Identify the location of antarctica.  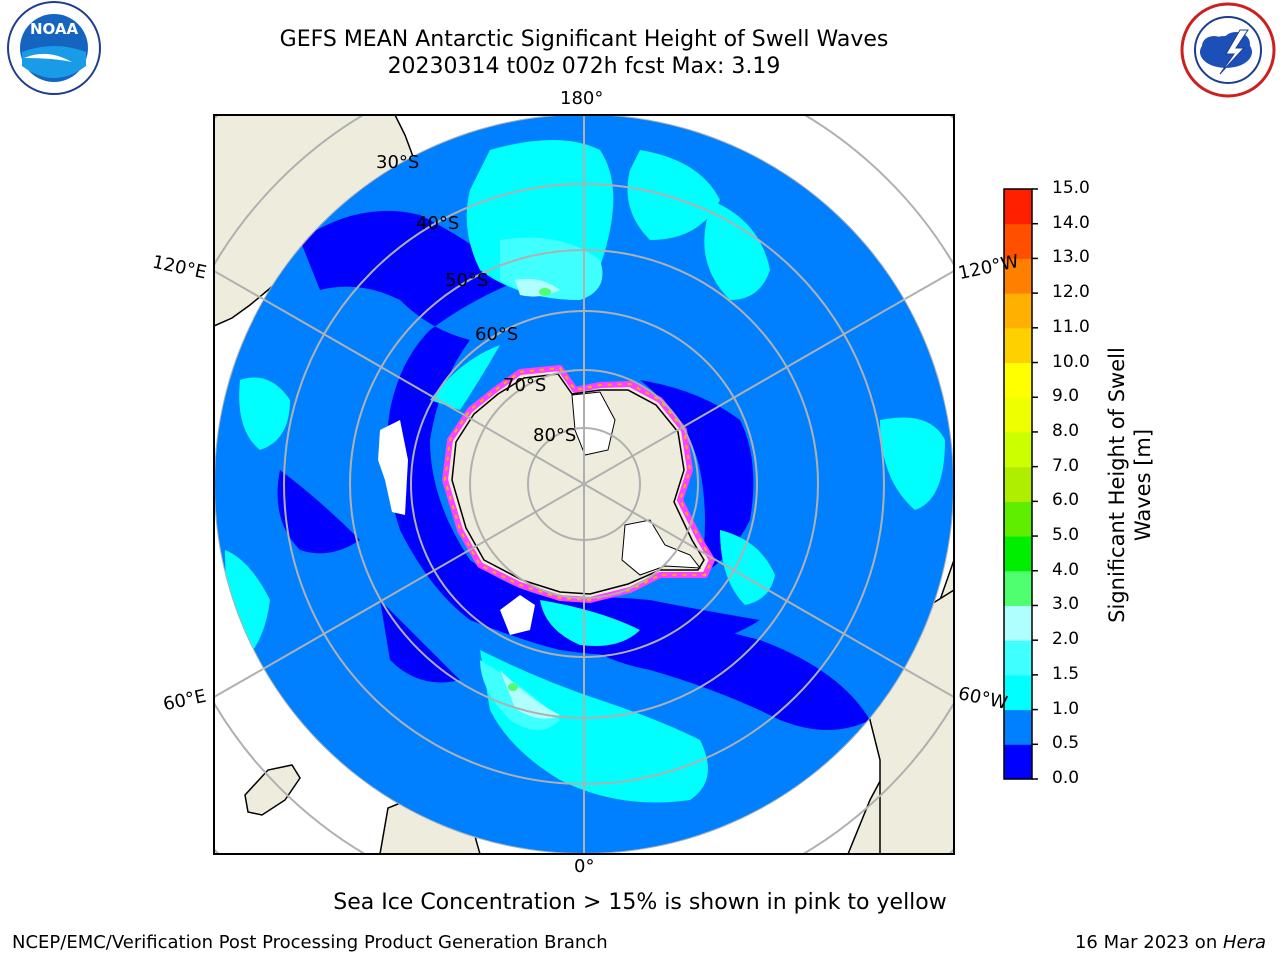
(546, 500).